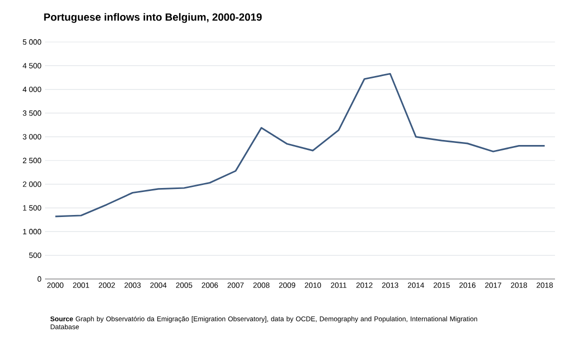 Image resolution: width=567 pixels, height=340 pixels. What do you see at coordinates (153, 18) in the screenshot?
I see `chart-title: Portuguese inflows into Belgium, 2000-2019` at bounding box center [153, 18].